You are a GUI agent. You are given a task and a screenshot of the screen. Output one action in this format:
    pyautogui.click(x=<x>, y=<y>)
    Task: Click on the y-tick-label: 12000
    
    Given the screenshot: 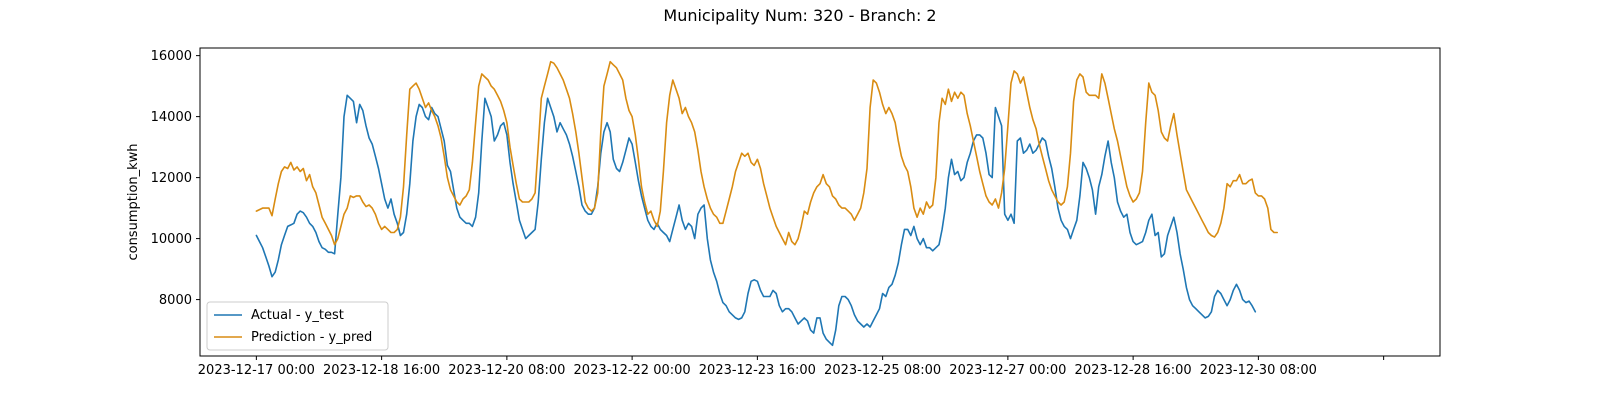 What is the action you would take?
    pyautogui.click(x=171, y=178)
    